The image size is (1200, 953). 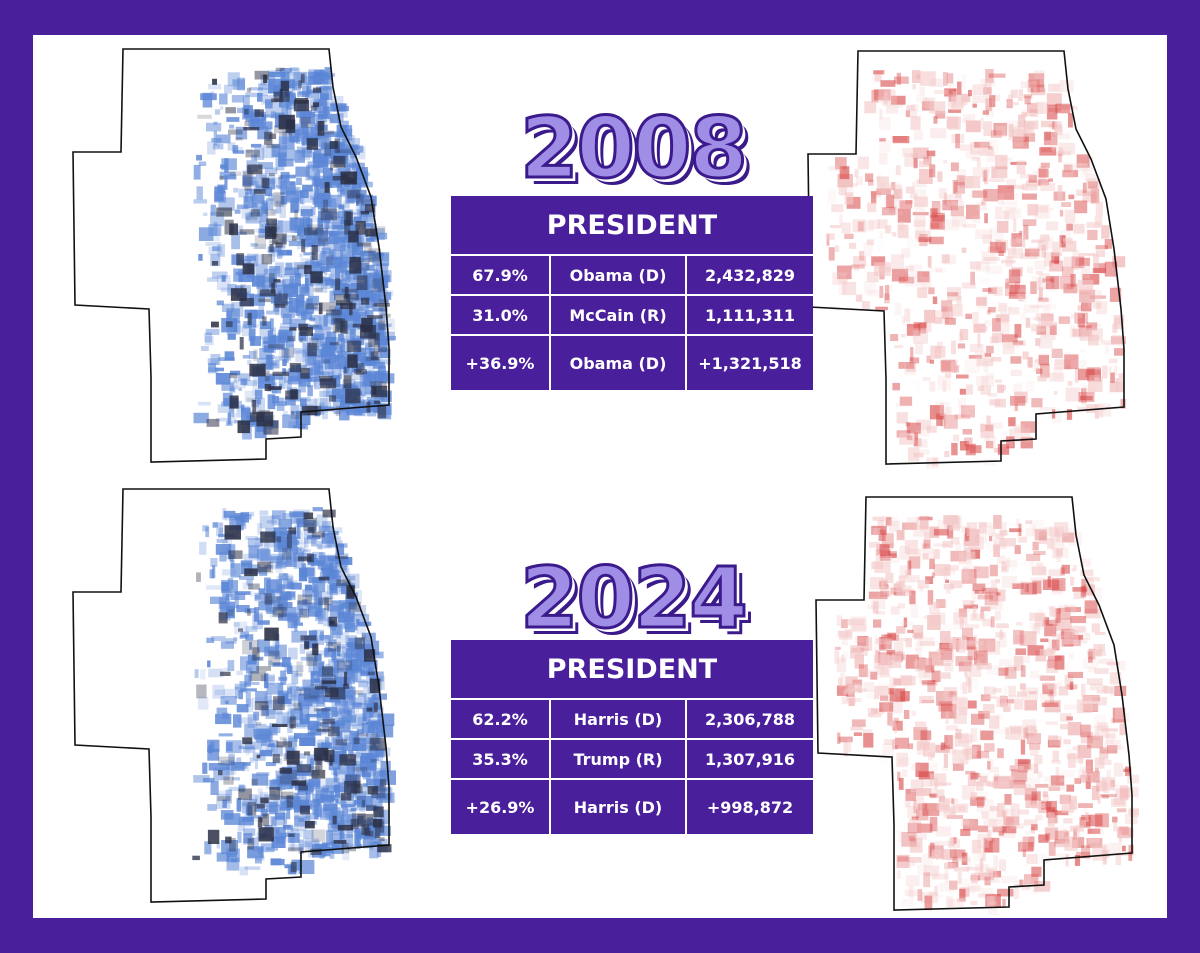 I want to click on candidate-name: Harris (D), so click(x=618, y=719).